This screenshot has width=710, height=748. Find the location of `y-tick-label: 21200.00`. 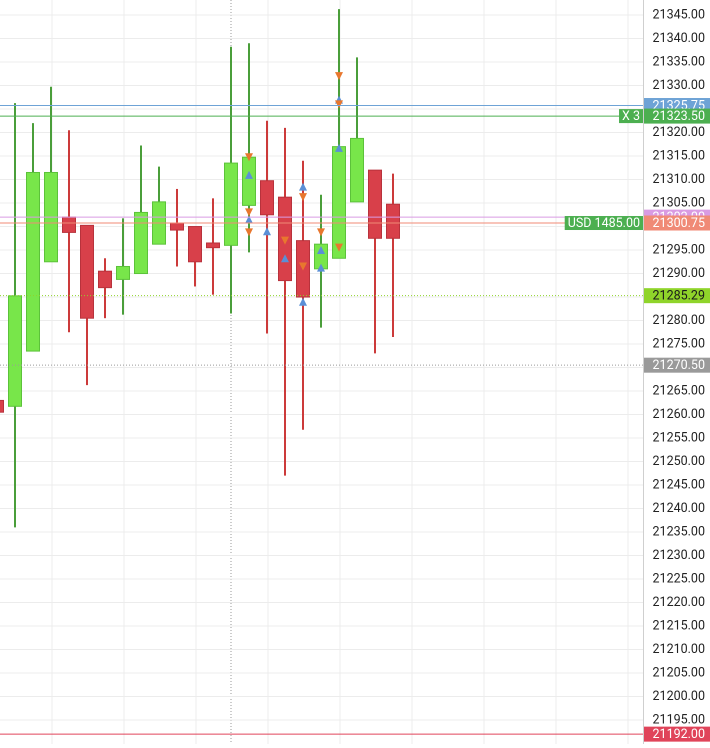

y-tick-label: 21200.00 is located at coordinates (679, 696).